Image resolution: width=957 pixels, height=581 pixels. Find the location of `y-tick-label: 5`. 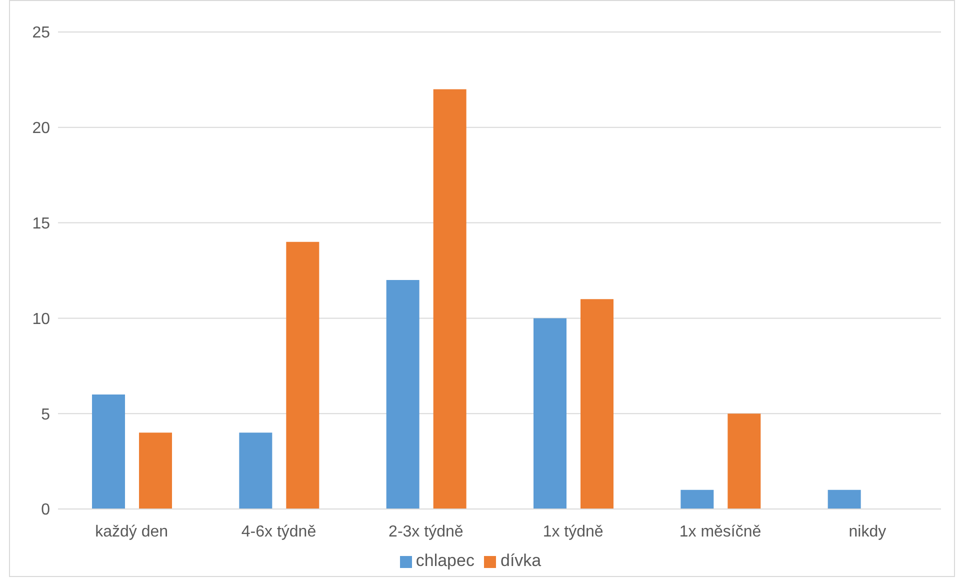

y-tick-label: 5 is located at coordinates (45, 415).